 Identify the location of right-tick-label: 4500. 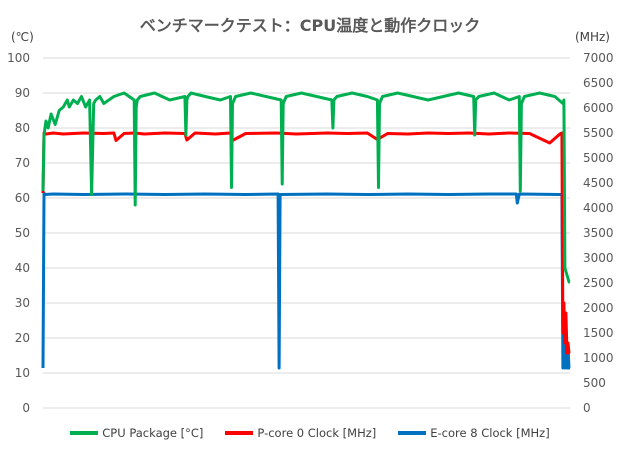
(598, 183).